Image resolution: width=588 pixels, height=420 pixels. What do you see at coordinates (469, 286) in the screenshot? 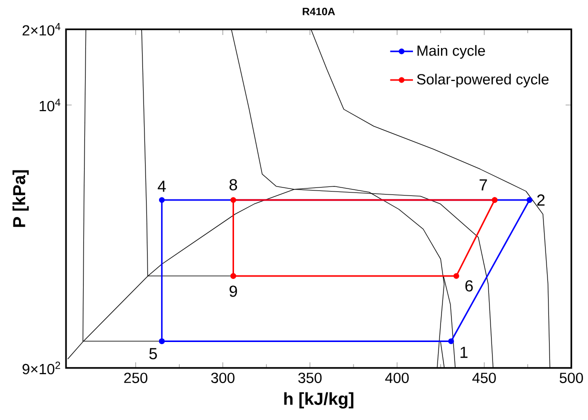
I see `annotation: 6` at bounding box center [469, 286].